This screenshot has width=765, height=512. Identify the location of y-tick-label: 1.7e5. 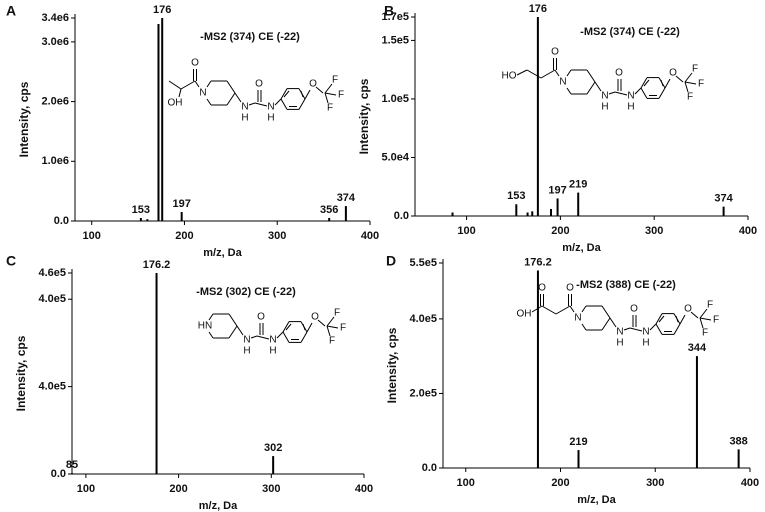
(395, 17).